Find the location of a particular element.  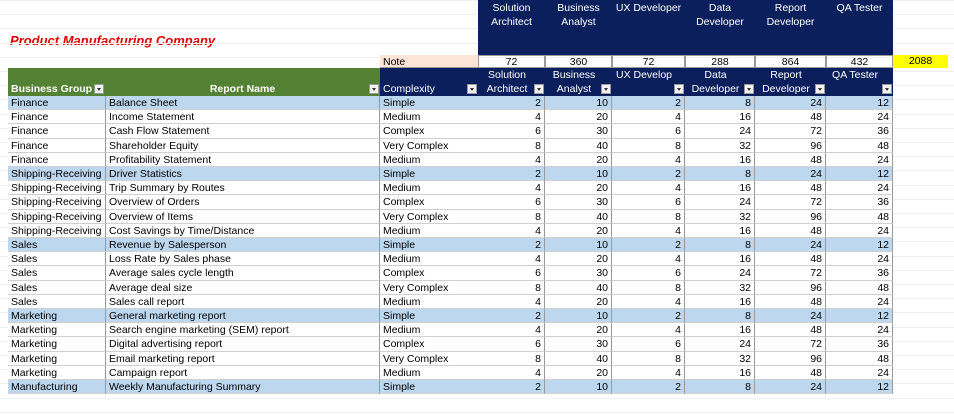

complexity: Medium is located at coordinates (429, 117).